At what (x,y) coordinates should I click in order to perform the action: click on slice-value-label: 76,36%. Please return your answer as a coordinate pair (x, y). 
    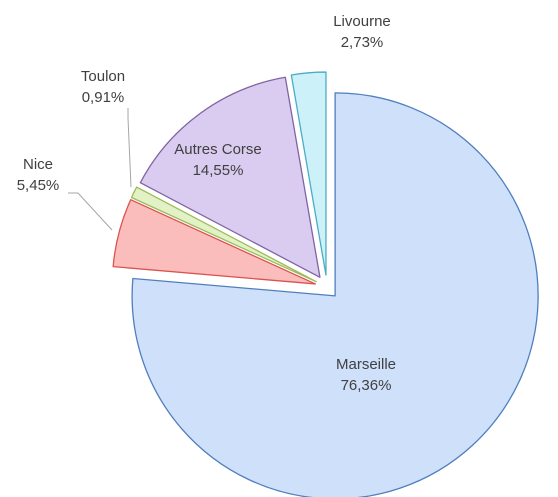
    Looking at the image, I should click on (366, 385).